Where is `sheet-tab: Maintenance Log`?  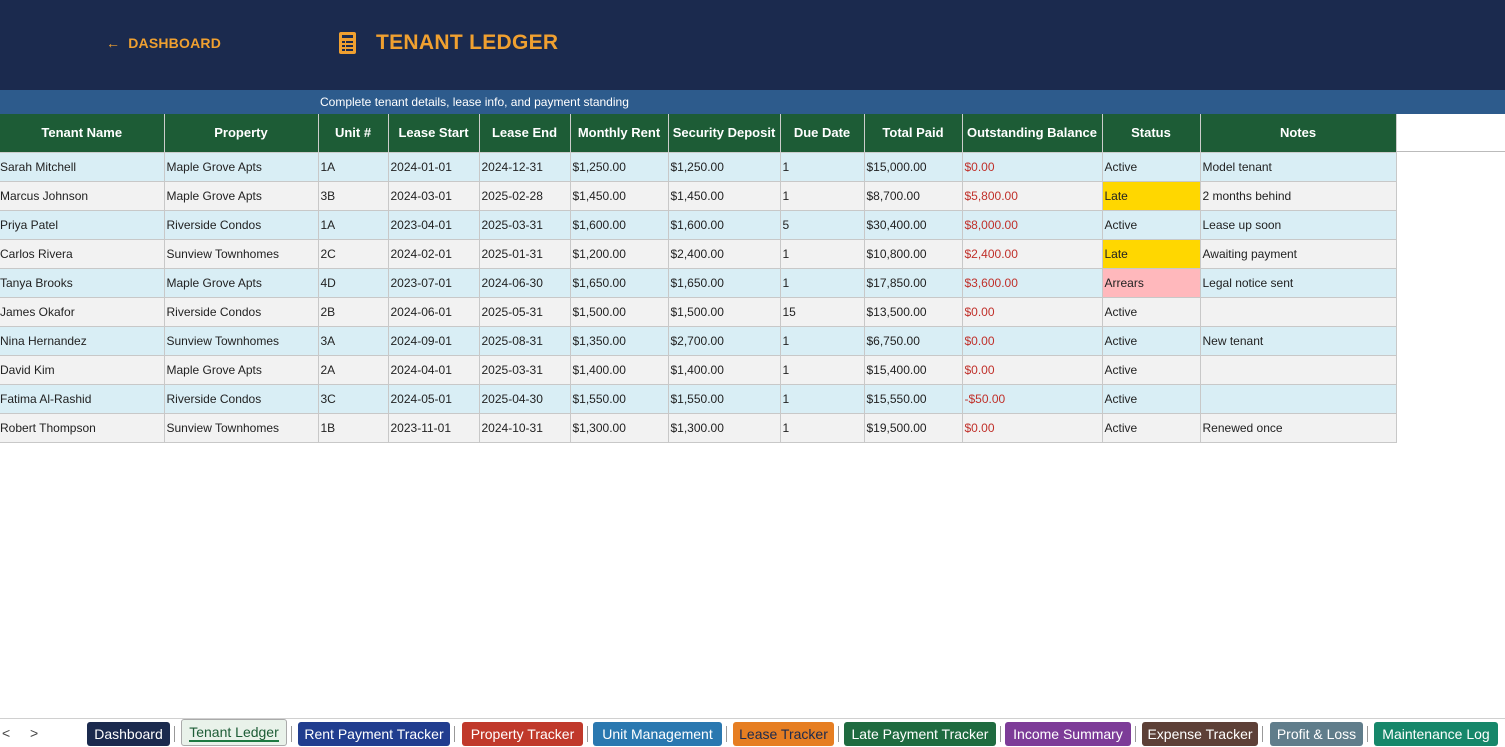 sheet-tab: Maintenance Log is located at coordinates (1436, 734).